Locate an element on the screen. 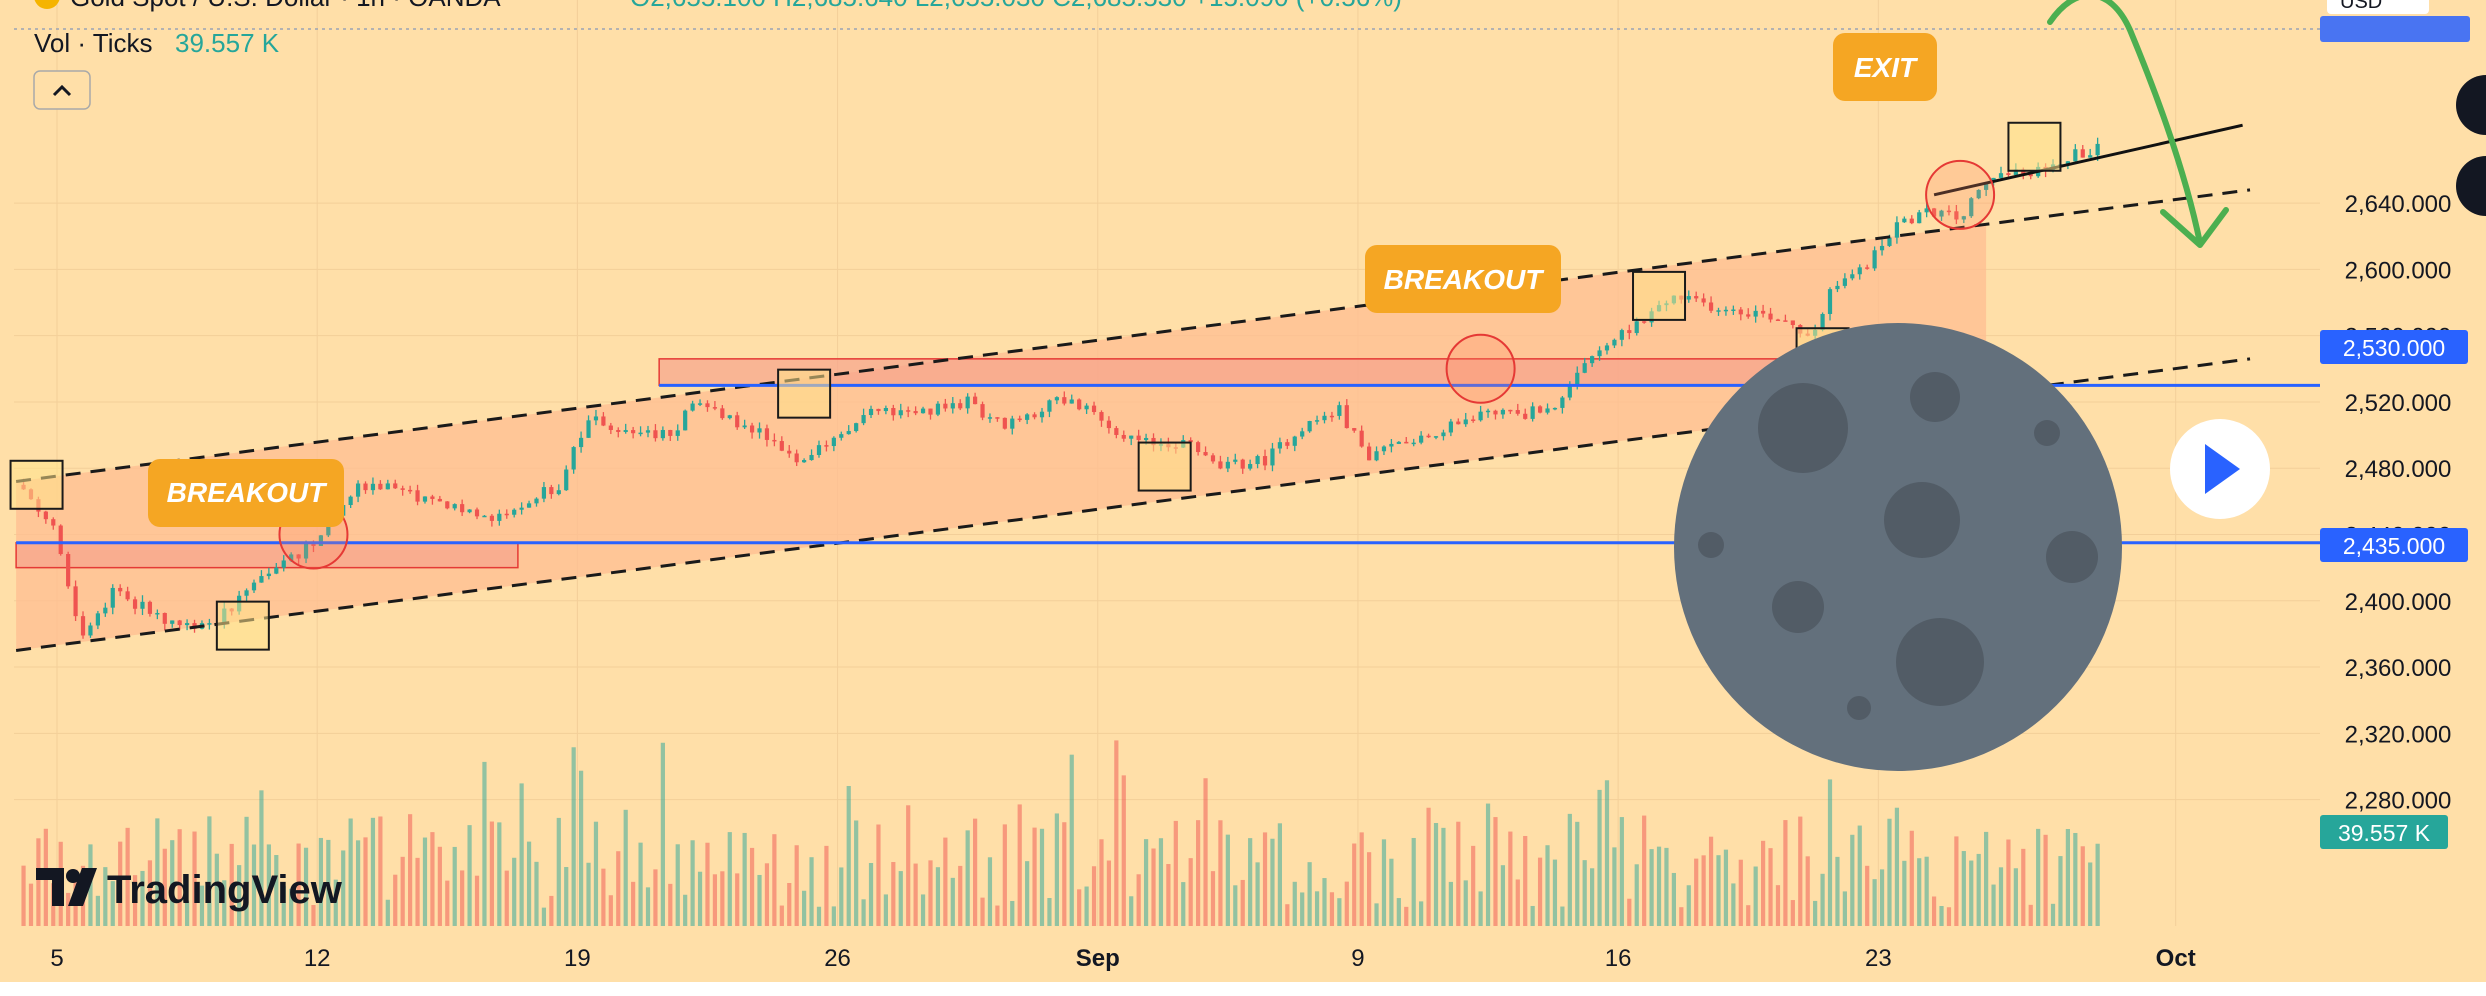 Image resolution: width=2486 pixels, height=996 pixels. time-axis: 5 12 19 26 Sep 9 16 23 Oct is located at coordinates (1122, 958).